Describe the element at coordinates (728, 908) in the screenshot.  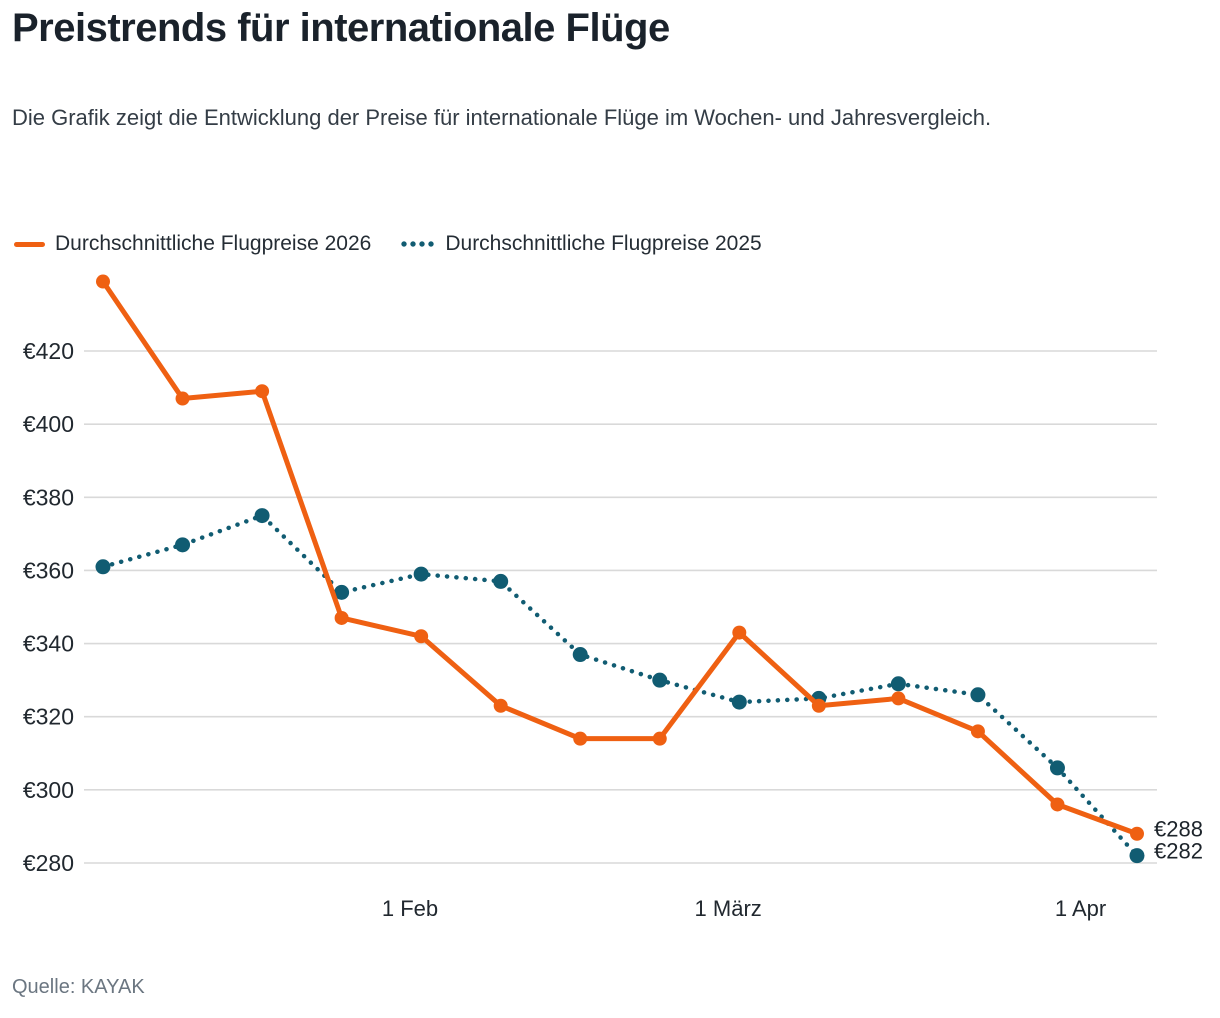
I see `x-tick-label: 1 März` at that location.